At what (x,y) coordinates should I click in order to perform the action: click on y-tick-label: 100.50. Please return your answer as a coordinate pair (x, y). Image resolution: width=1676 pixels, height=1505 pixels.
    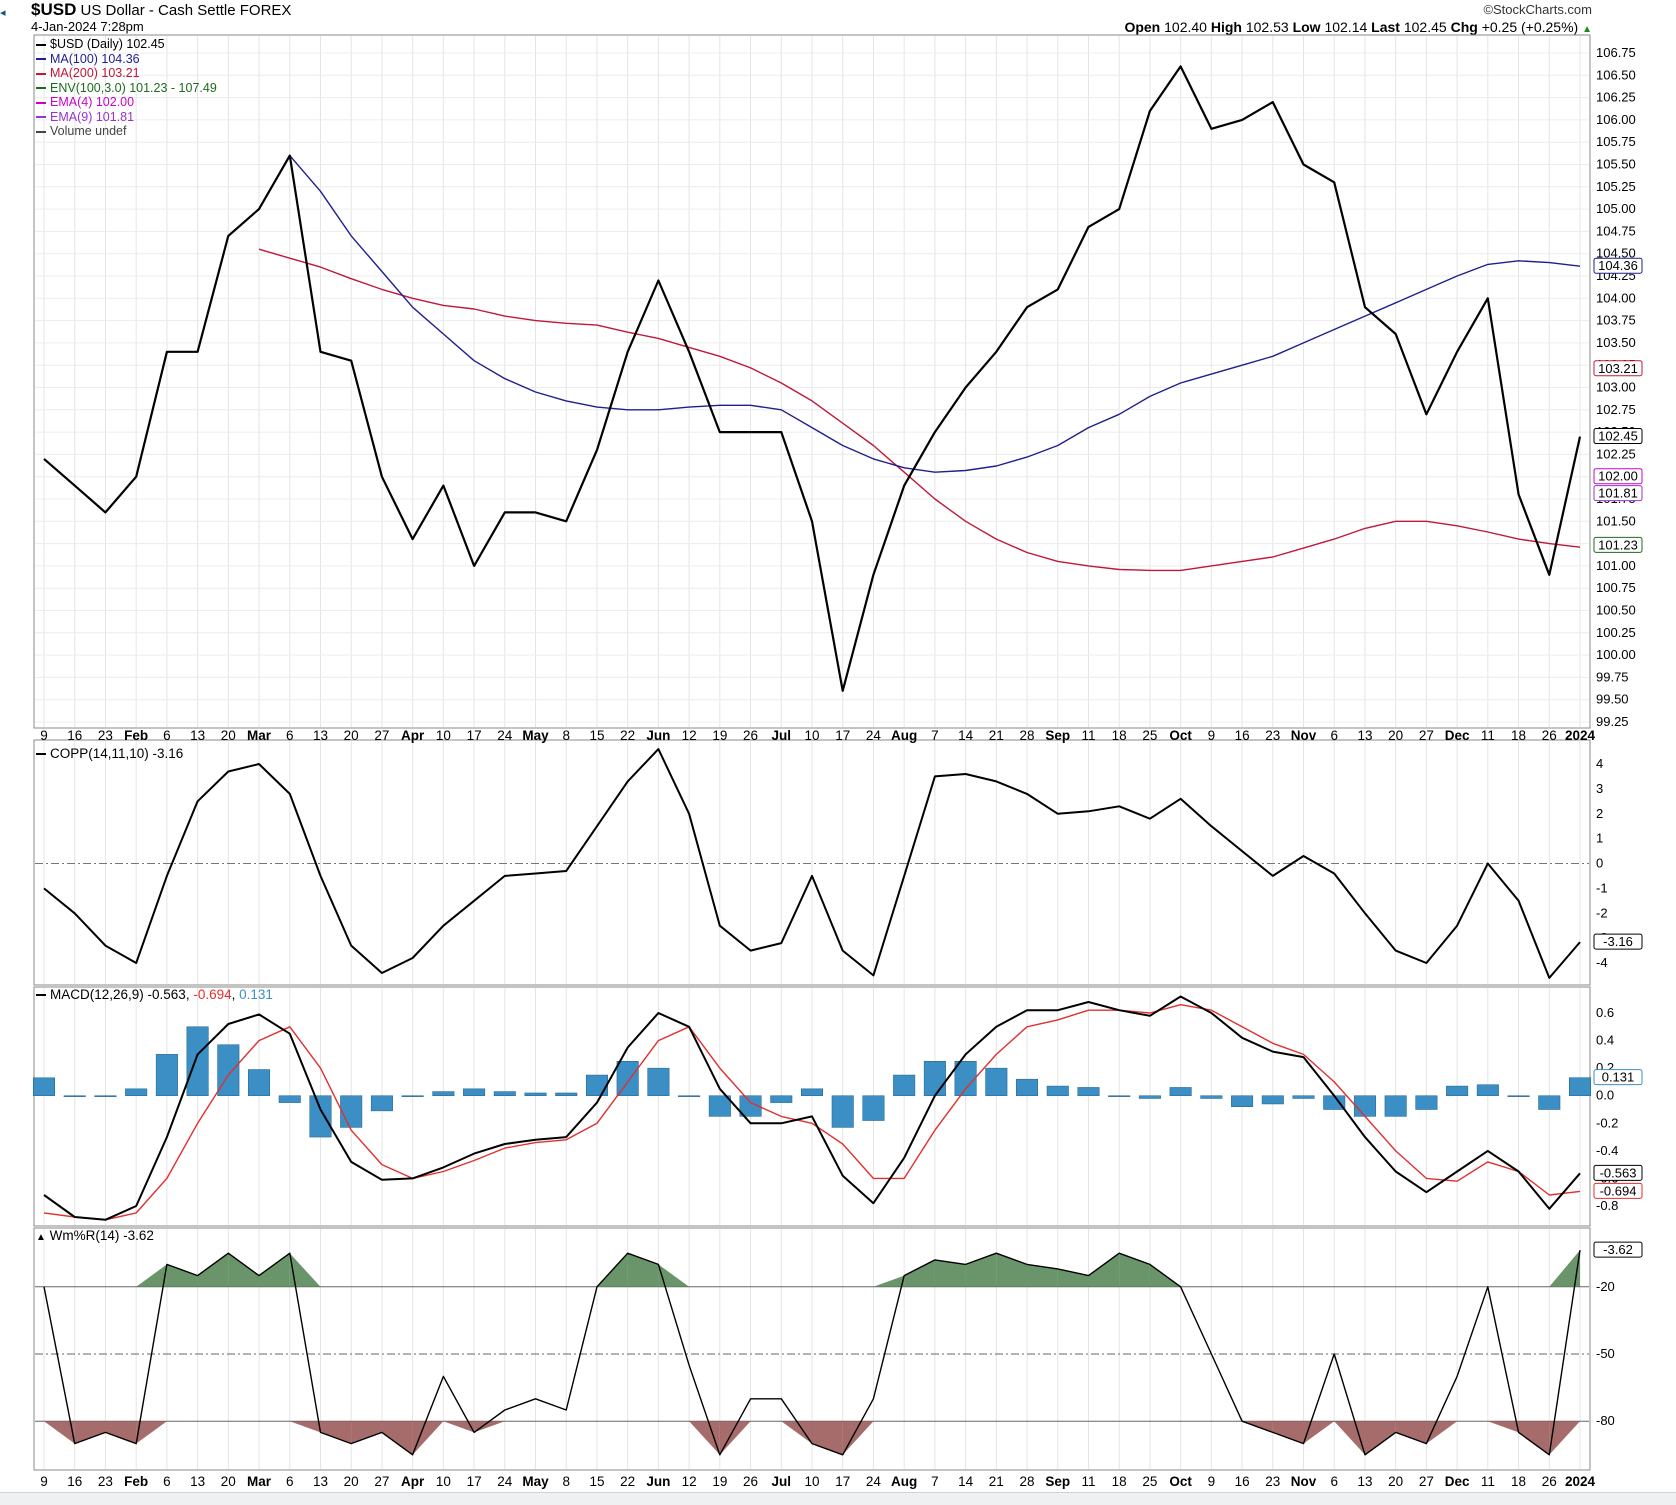
    Looking at the image, I should click on (1616, 610).